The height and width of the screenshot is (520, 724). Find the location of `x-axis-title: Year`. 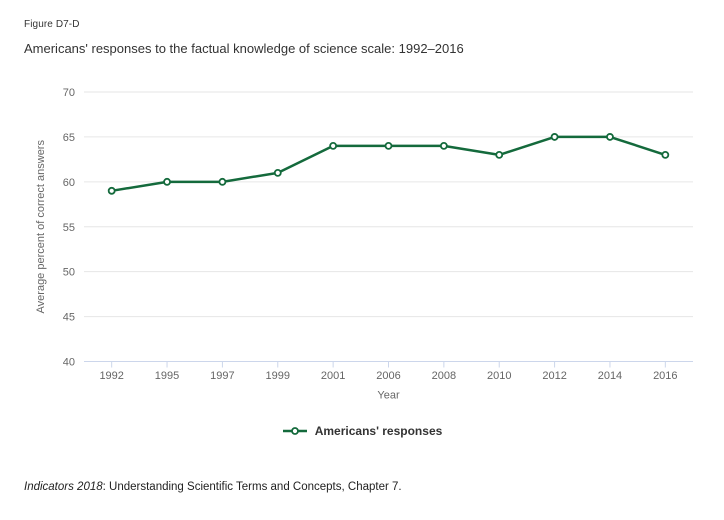

x-axis-title: Year is located at coordinates (388, 396).